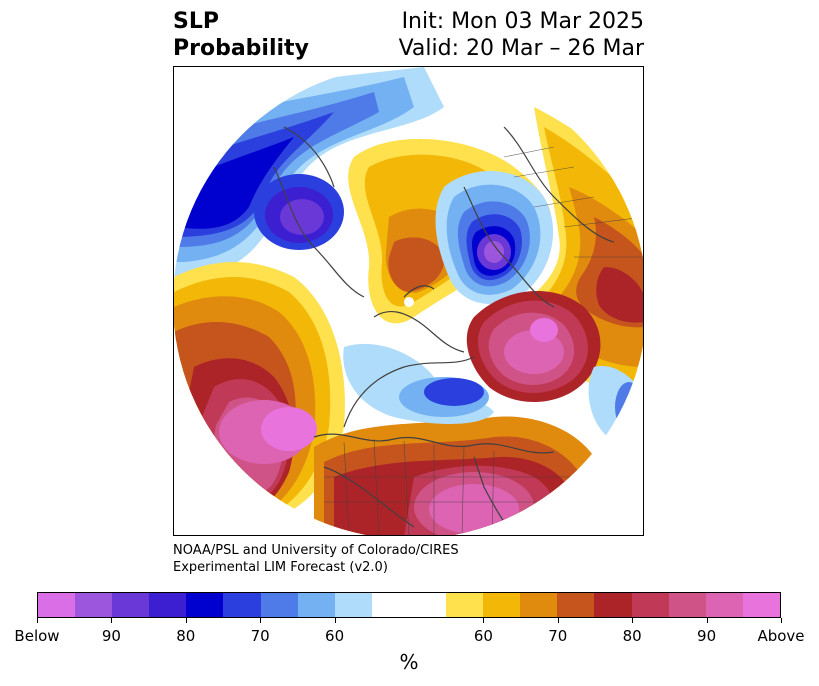 This screenshot has width=819, height=686. Describe the element at coordinates (781, 636) in the screenshot. I see `colorbar-tick-label: Above` at that location.